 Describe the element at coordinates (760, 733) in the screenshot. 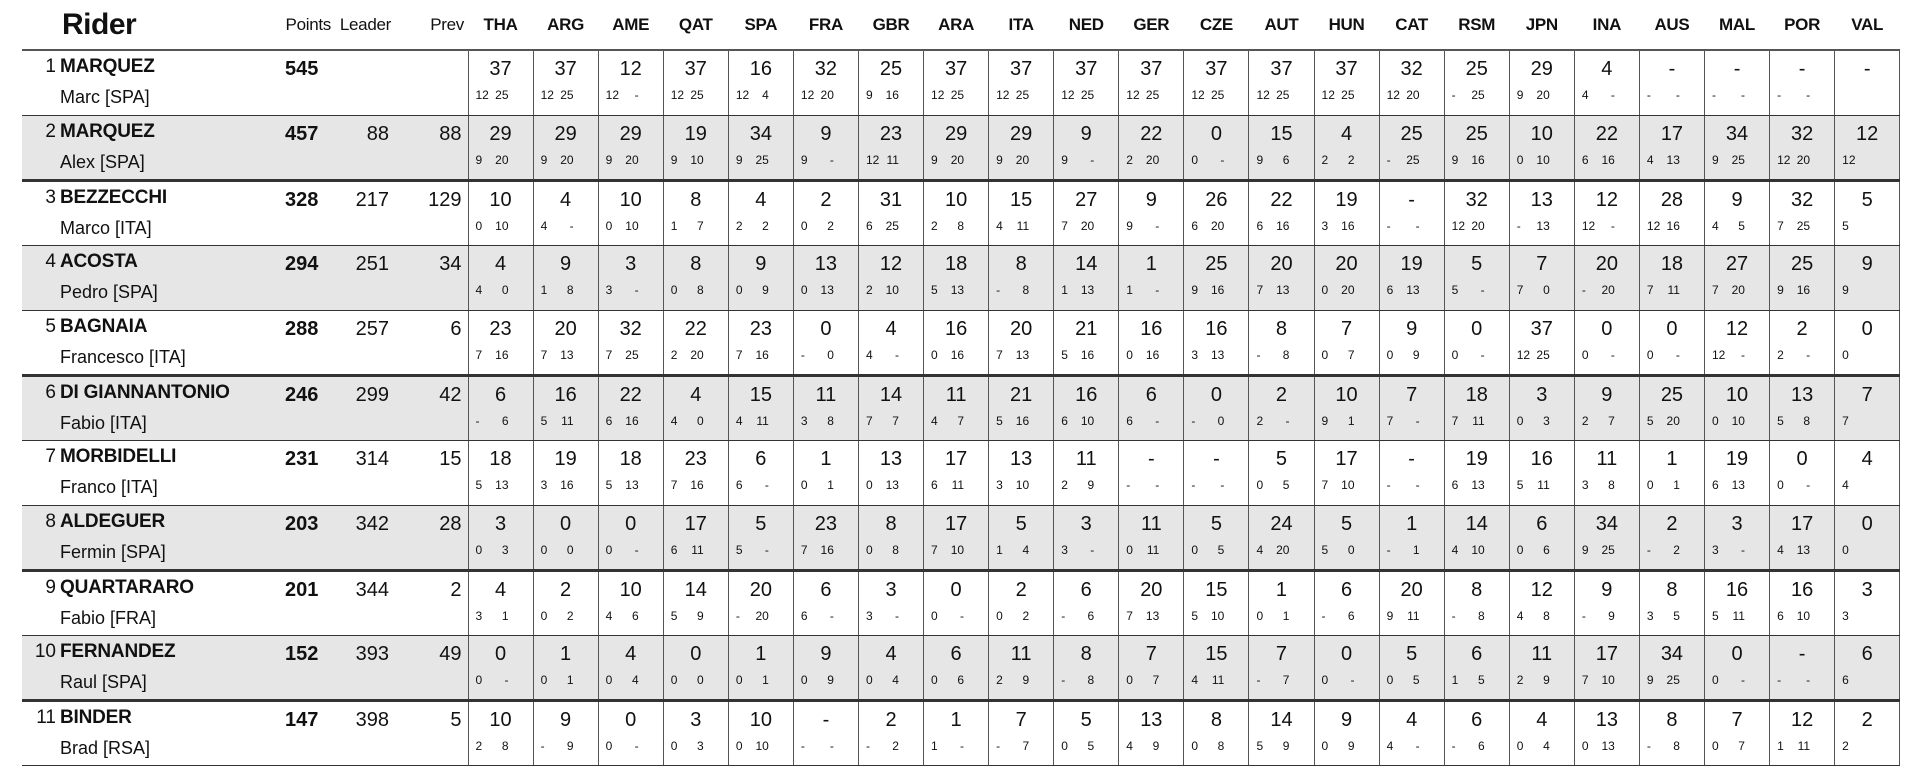

I see `race-result-spa: 10 0 10` at that location.